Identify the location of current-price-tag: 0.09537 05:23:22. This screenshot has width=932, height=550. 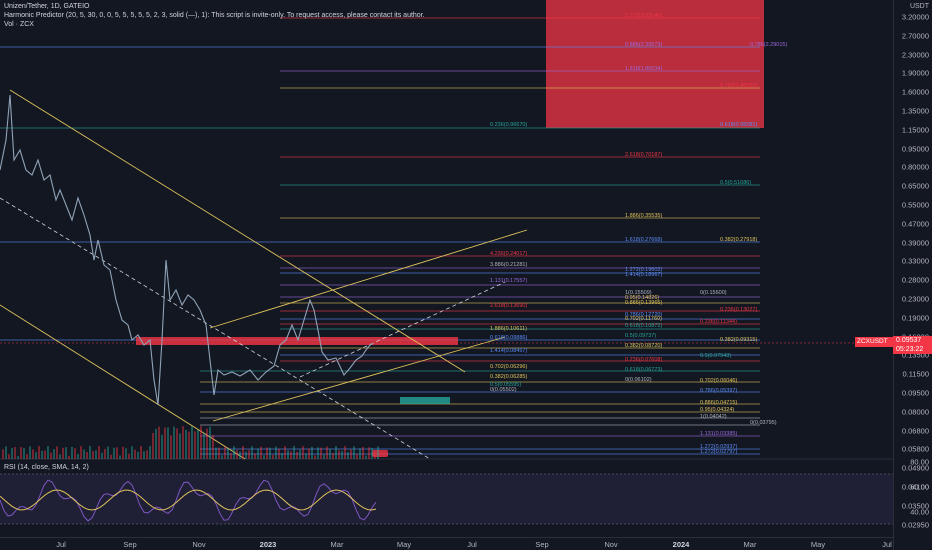
(912, 345).